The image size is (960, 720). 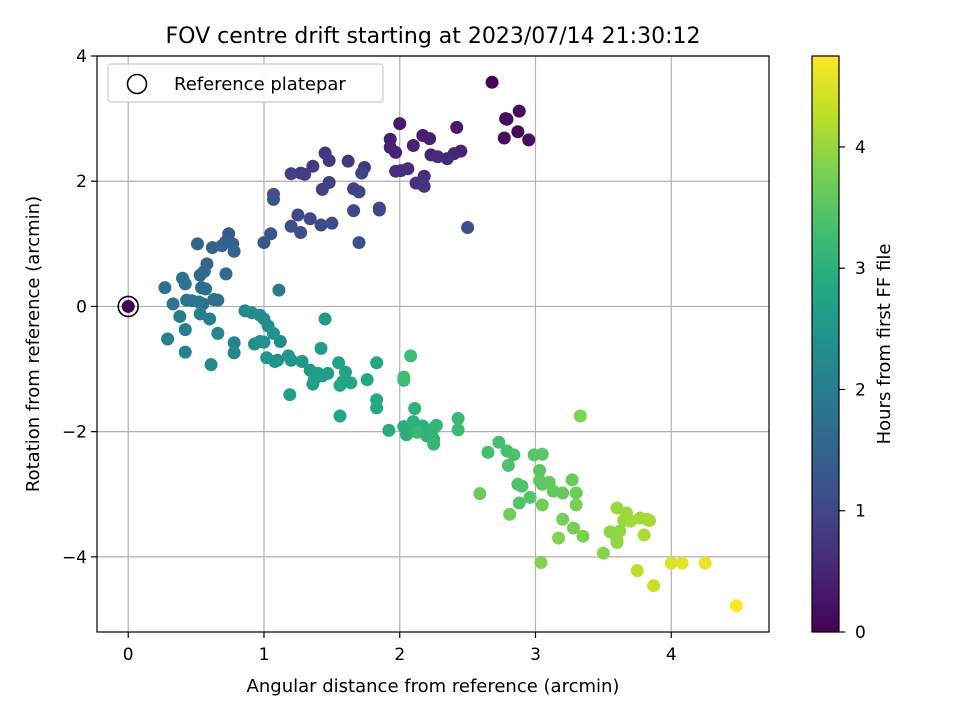 I want to click on colorbar: 0 1 2 3 4 Hours from first FF file, so click(x=853, y=349).